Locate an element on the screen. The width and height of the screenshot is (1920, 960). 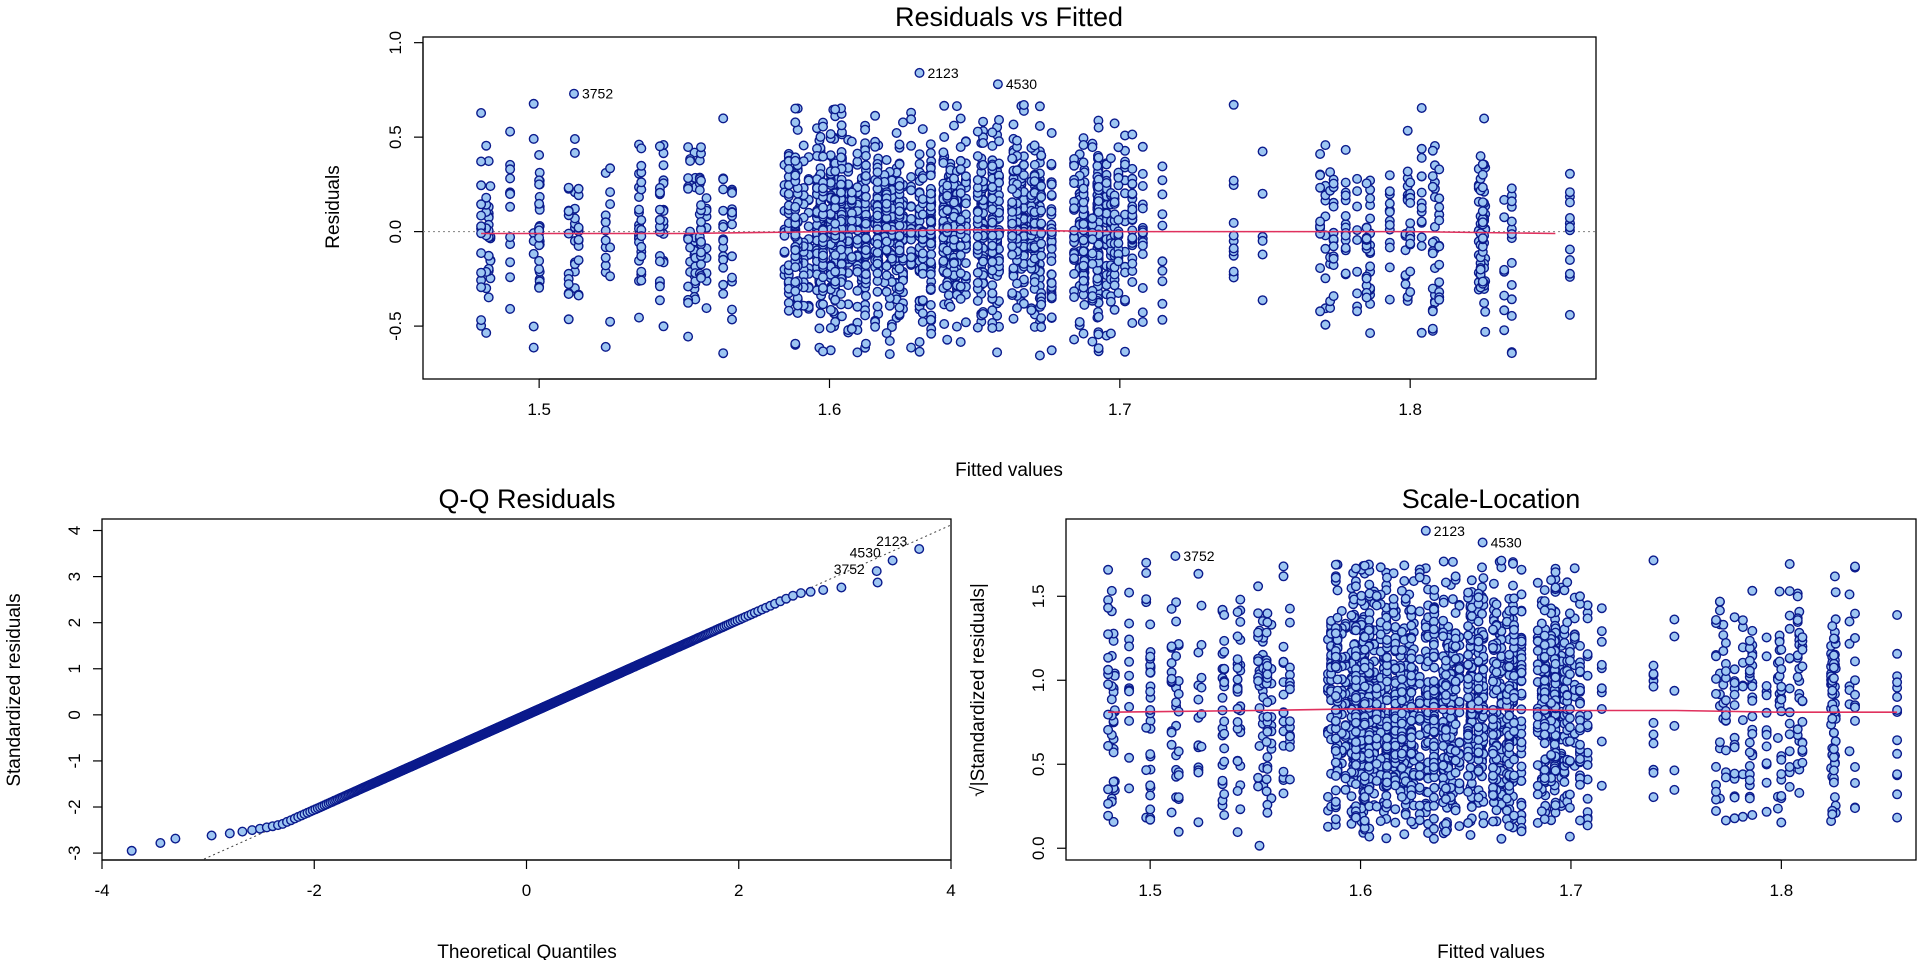
x-tick-label: 0 is located at coordinates (526, 890).